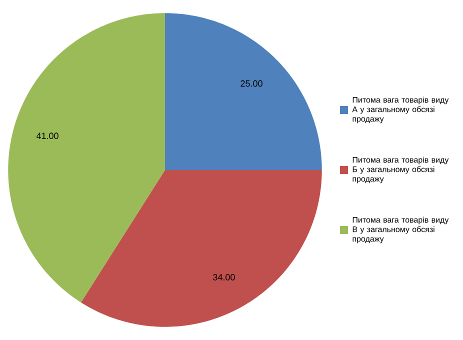 The width and height of the screenshot is (463, 340). What do you see at coordinates (47, 136) in the screenshot?
I see `data-label: 41.00` at bounding box center [47, 136].